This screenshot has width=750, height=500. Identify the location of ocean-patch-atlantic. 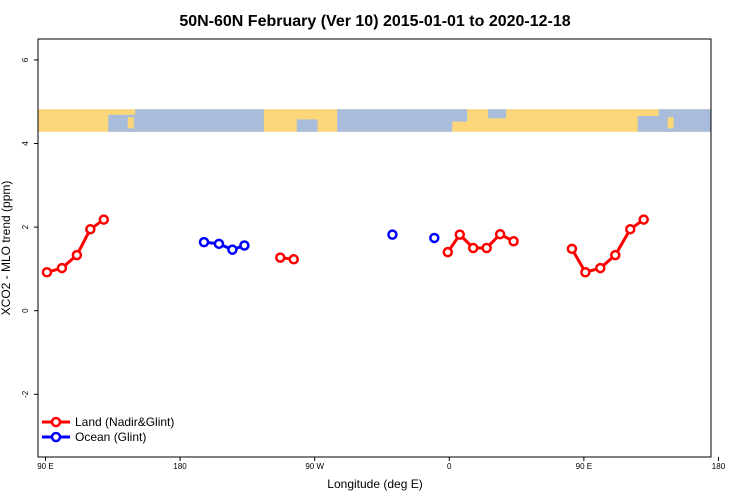
(395, 120).